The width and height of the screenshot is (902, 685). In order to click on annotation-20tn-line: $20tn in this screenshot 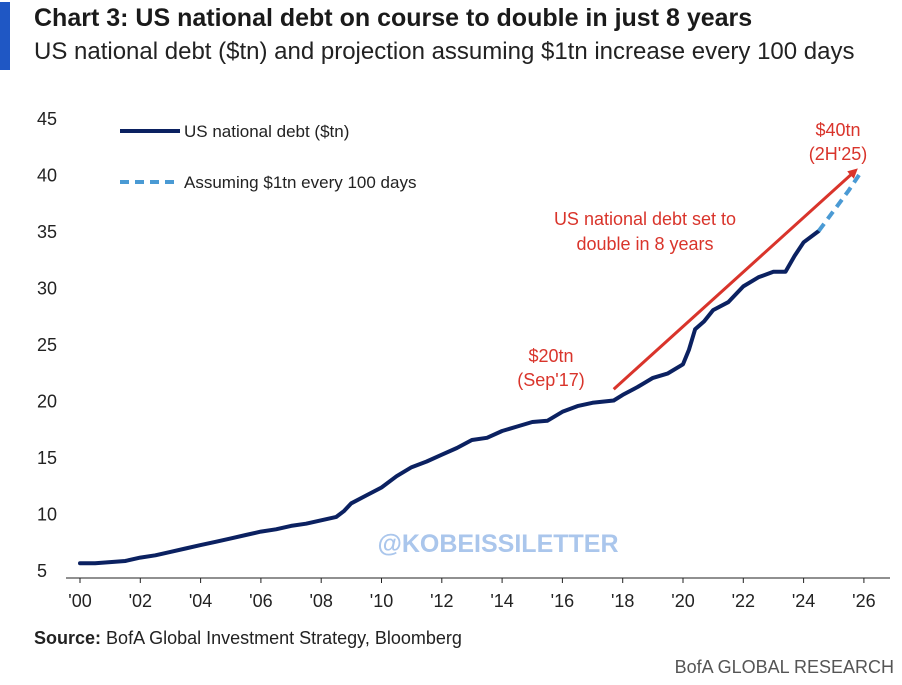, I will do `click(550, 356)`.